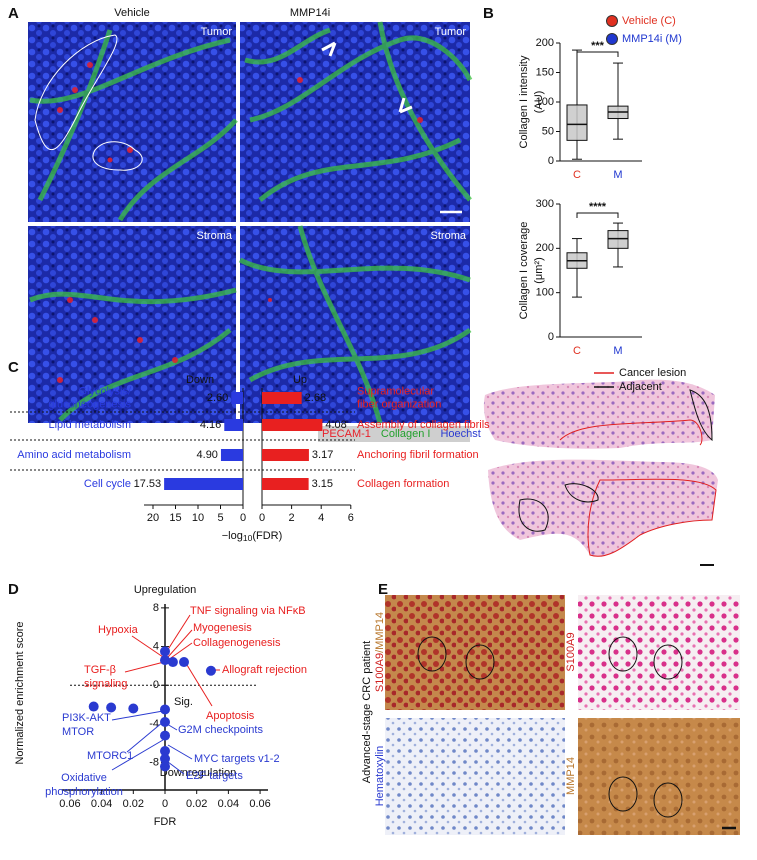 This screenshot has width=757, height=860. What do you see at coordinates (367, 712) in the screenshot?
I see `patient-label: Advanced-stage CRC patient` at bounding box center [367, 712].